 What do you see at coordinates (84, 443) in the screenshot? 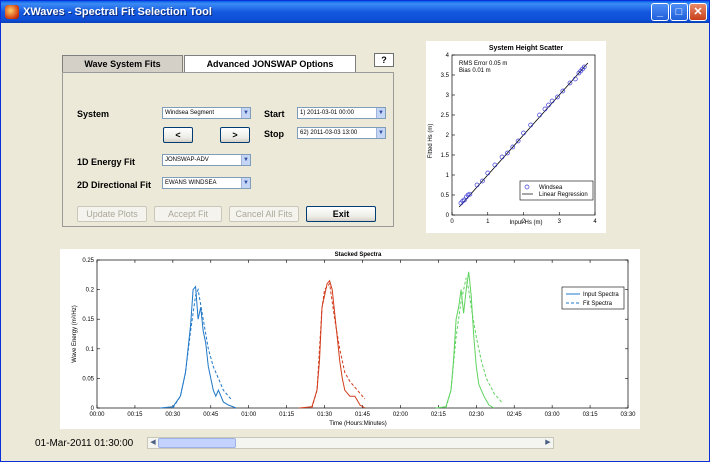
I see `current-time-label: 01-Mar-2011 01:30:00` at bounding box center [84, 443].